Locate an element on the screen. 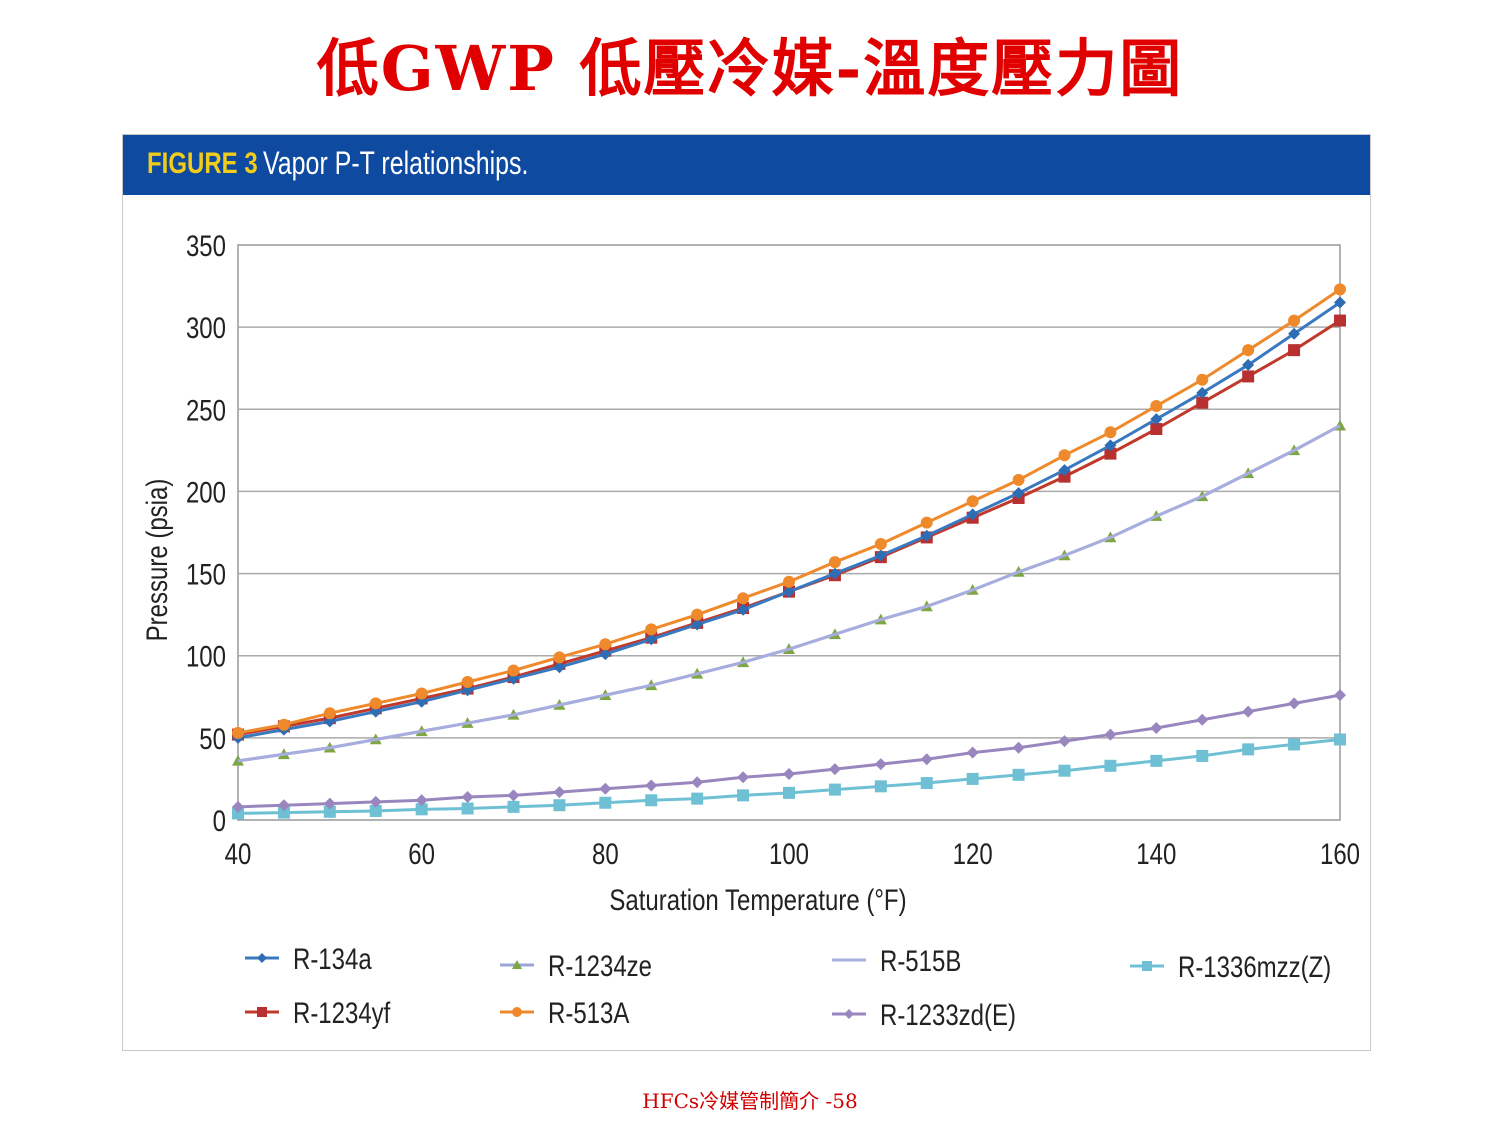 The height and width of the screenshot is (1125, 1500). y-tick-label: 150 is located at coordinates (206, 574).